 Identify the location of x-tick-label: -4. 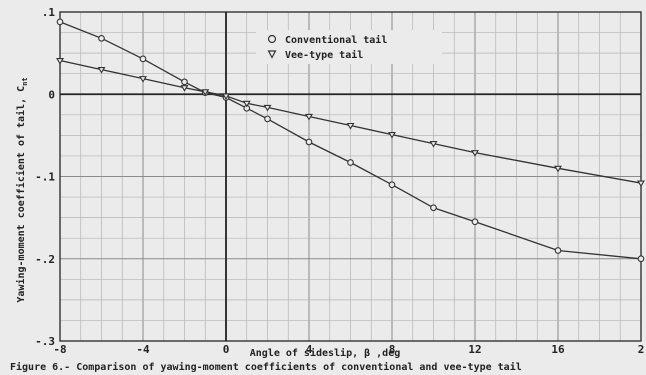
(143, 349).